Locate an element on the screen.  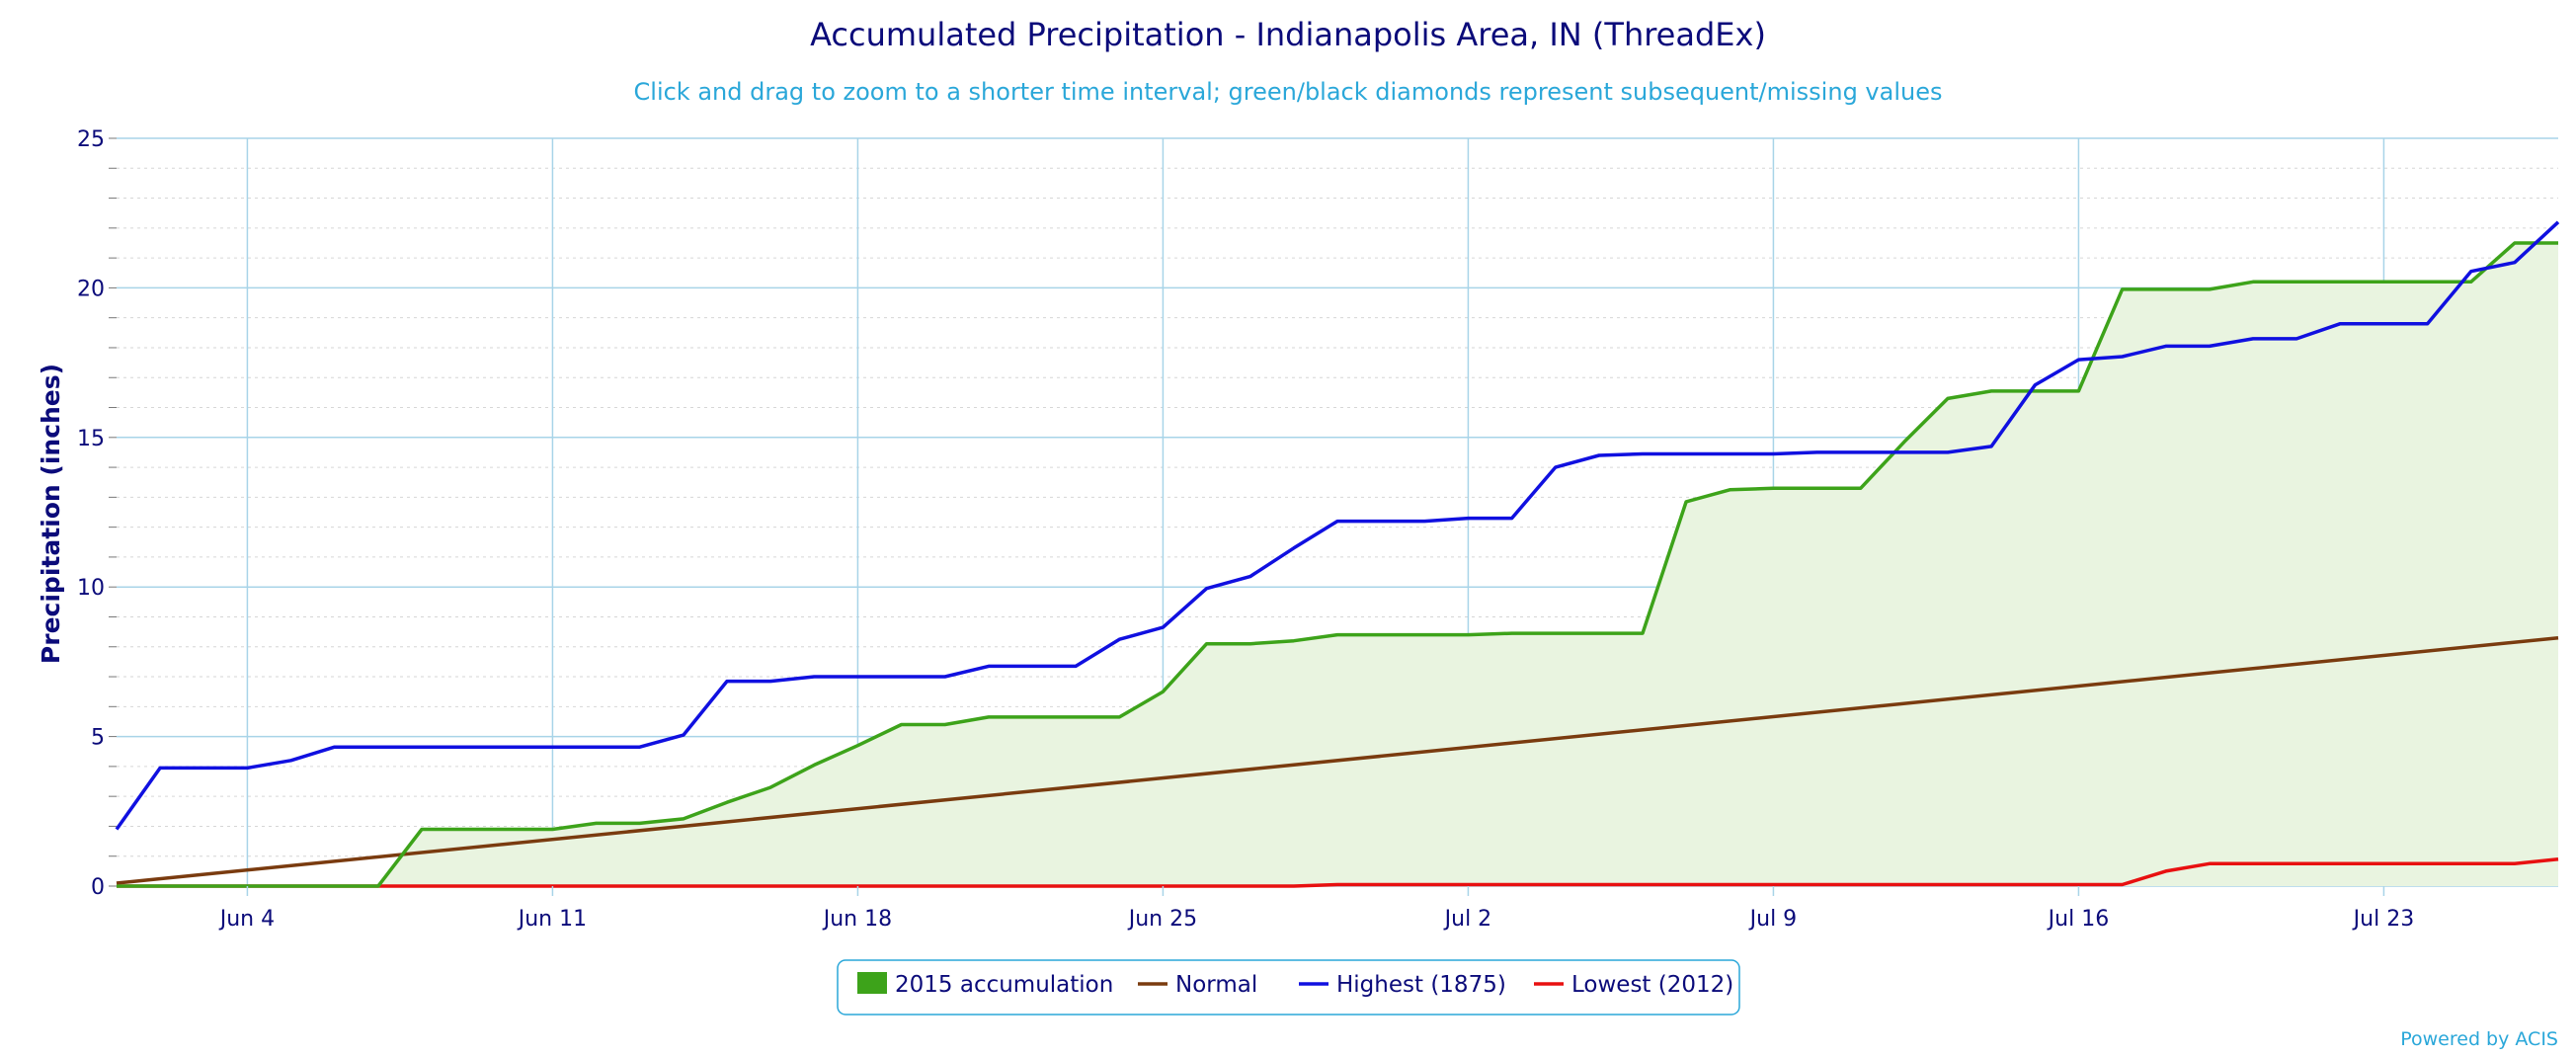
y-tick-label: 0 is located at coordinates (98, 887).